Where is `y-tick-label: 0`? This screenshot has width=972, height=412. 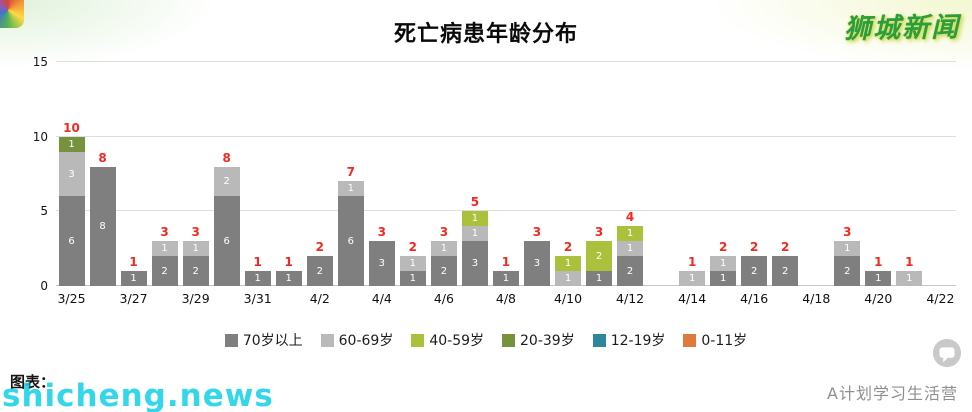 y-tick-label: 0 is located at coordinates (44, 286).